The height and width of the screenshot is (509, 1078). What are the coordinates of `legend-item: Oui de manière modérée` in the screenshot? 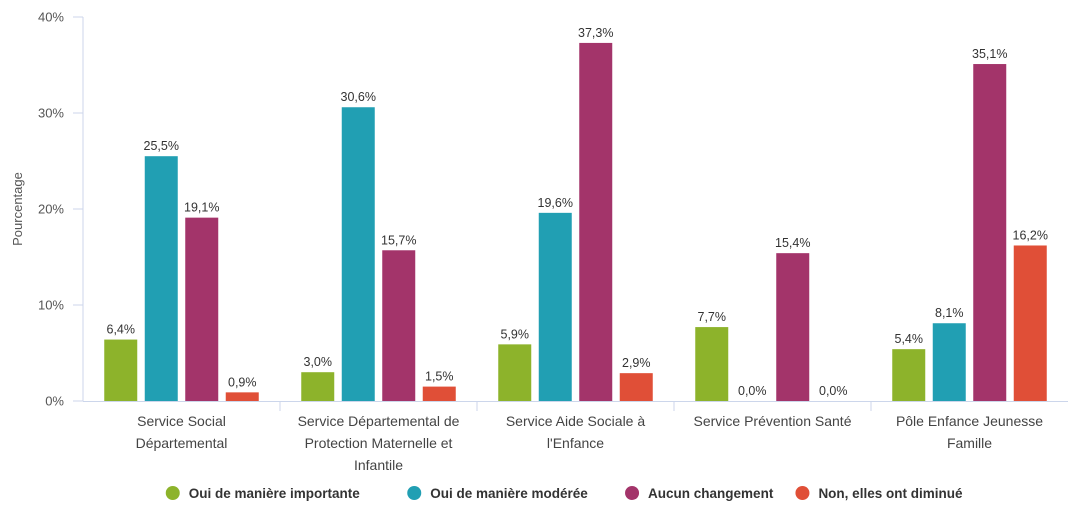 It's located at (497, 493).